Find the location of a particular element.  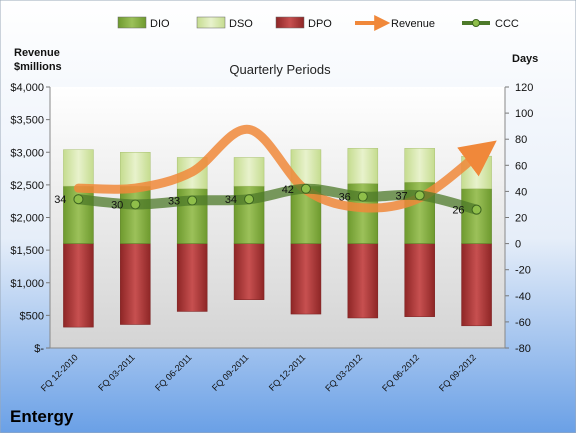

ccc-data-label: 26 is located at coordinates (458, 211).